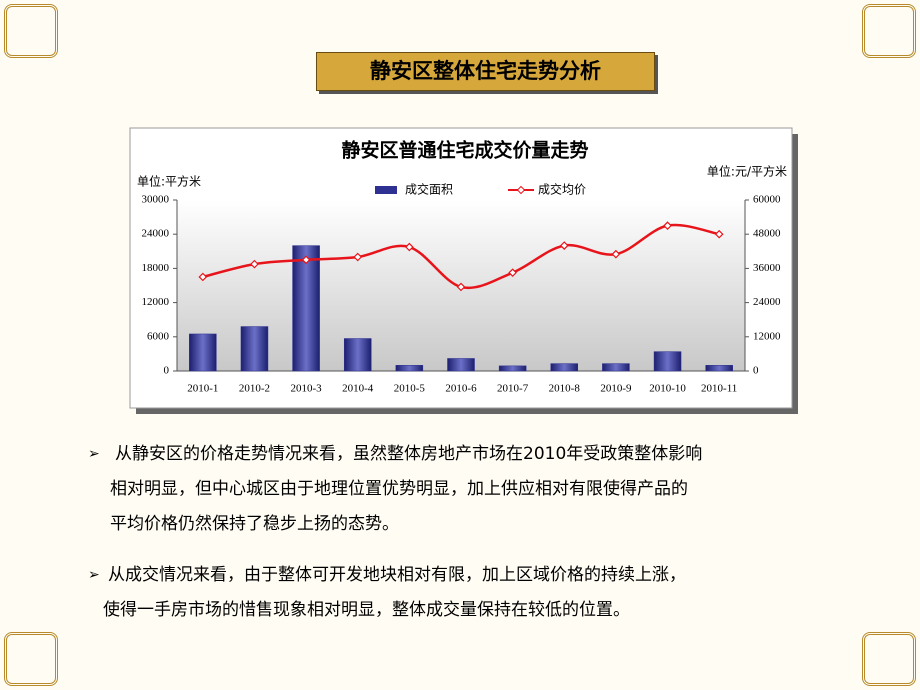  I want to click on bullet-line: 相对明显，但中心城区由于地理位置优势明显，加上供应相对有限使得产品的, so click(399, 489).